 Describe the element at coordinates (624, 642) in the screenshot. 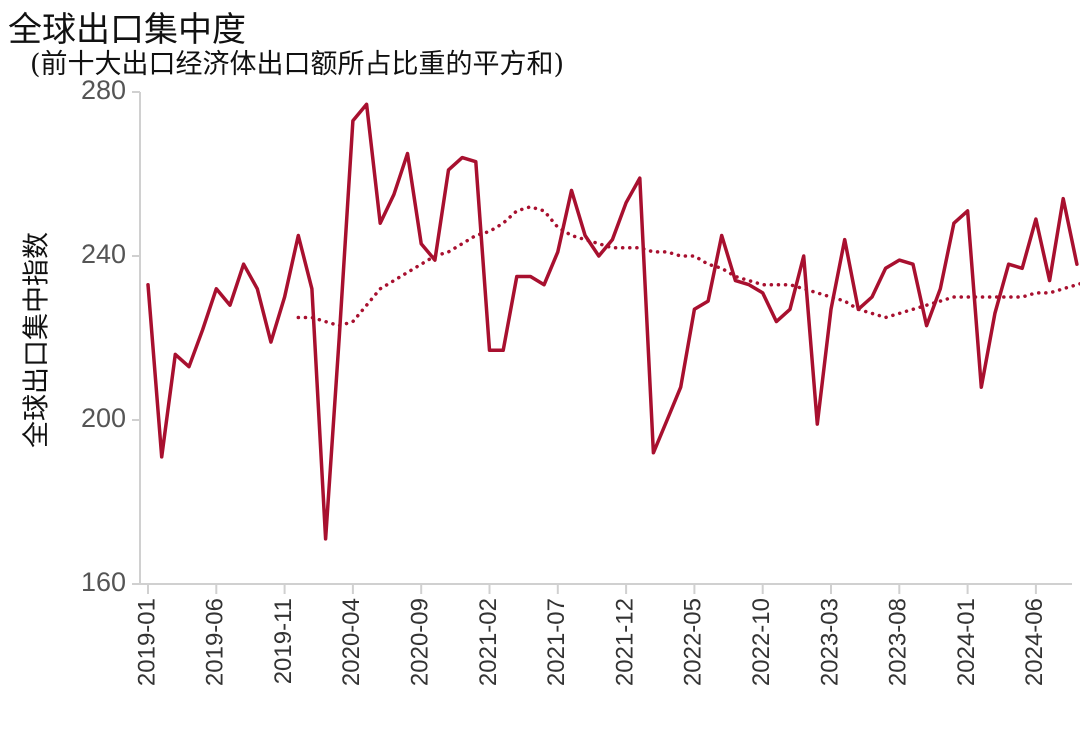

I see `x-tick-label: 2021-12` at that location.